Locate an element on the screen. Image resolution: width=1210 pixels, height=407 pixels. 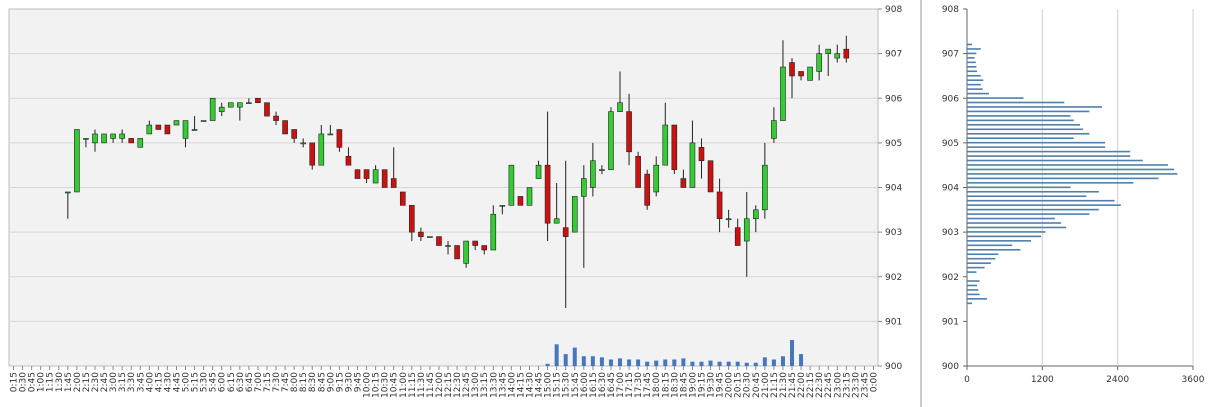
x-tick-label: 1:45 is located at coordinates (69, 382).